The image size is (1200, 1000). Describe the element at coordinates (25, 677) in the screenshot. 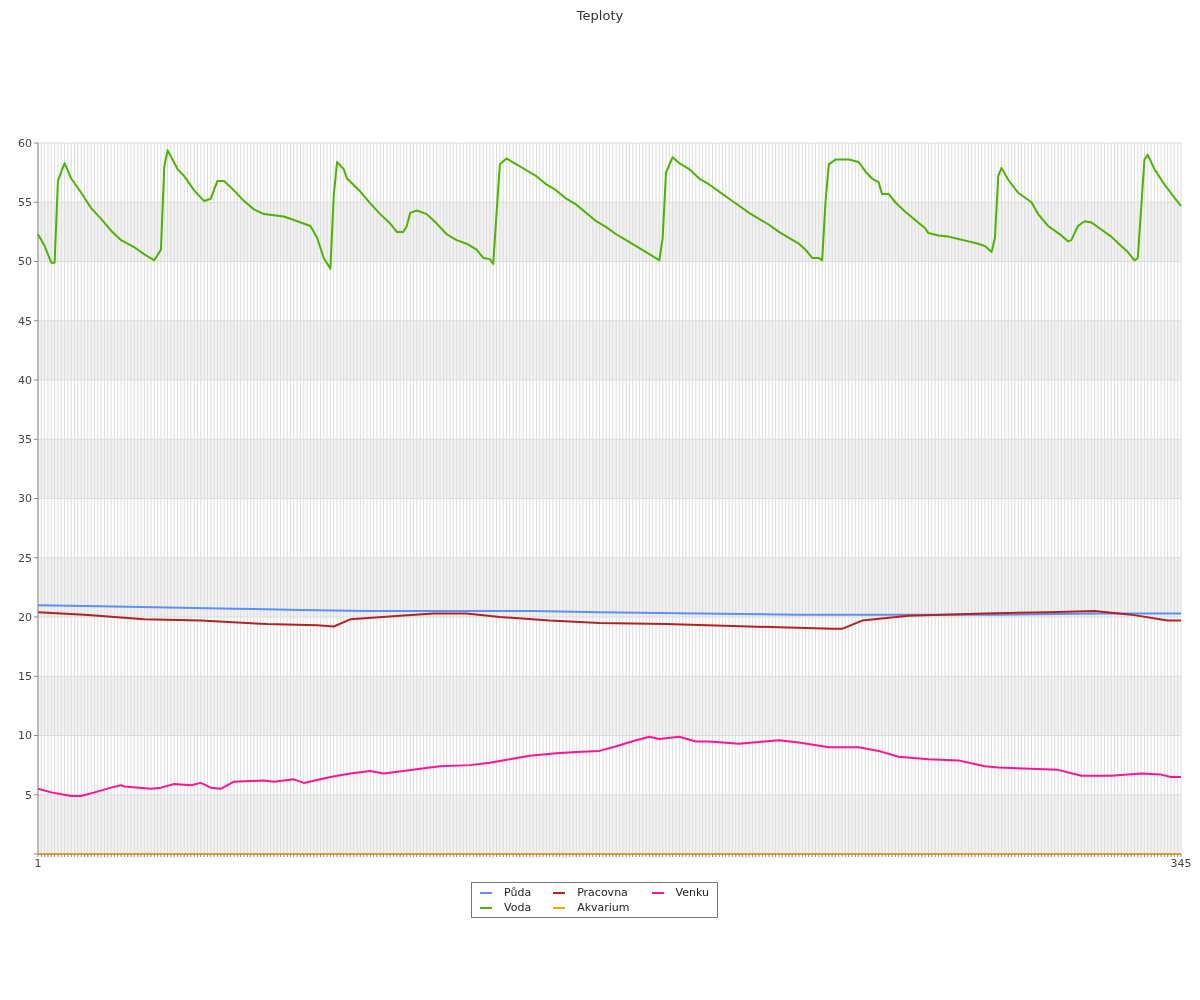

I see `y-tick-label: 15` at that location.